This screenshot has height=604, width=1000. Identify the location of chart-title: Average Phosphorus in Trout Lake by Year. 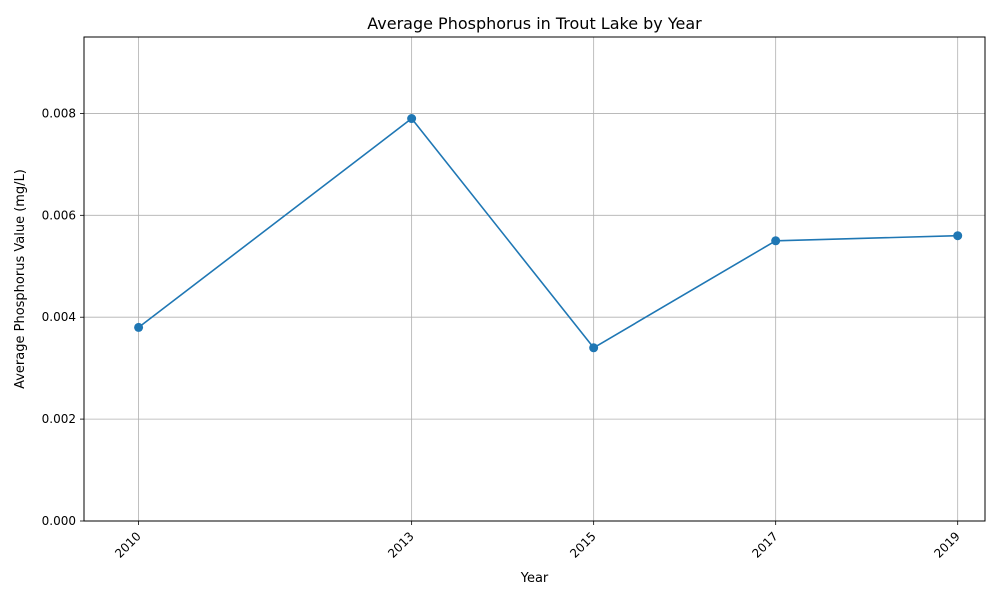
(534, 23).